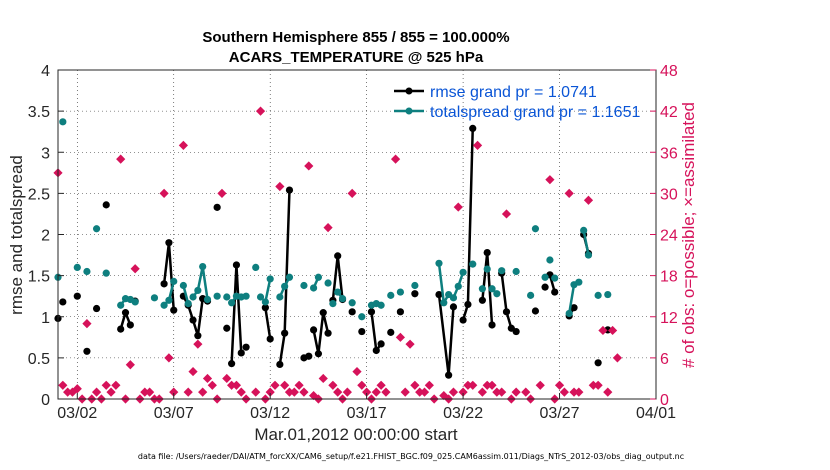 The height and width of the screenshot is (470, 830). Describe the element at coordinates (39, 359) in the screenshot. I see `y-tick-label: 0.5` at that location.